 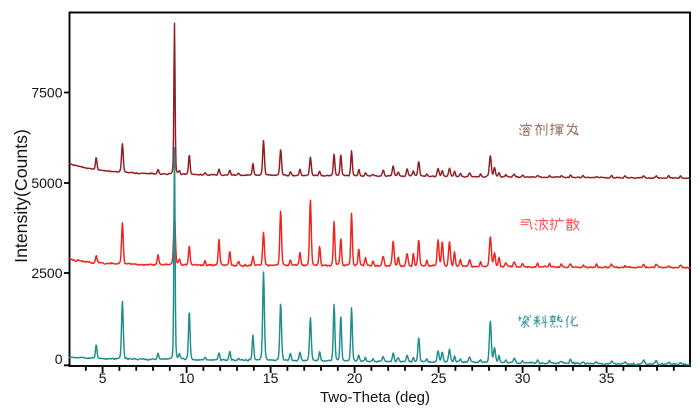 What do you see at coordinates (375, 397) in the screenshot?
I see `svg-text: Two-Theta (deg)` at bounding box center [375, 397].